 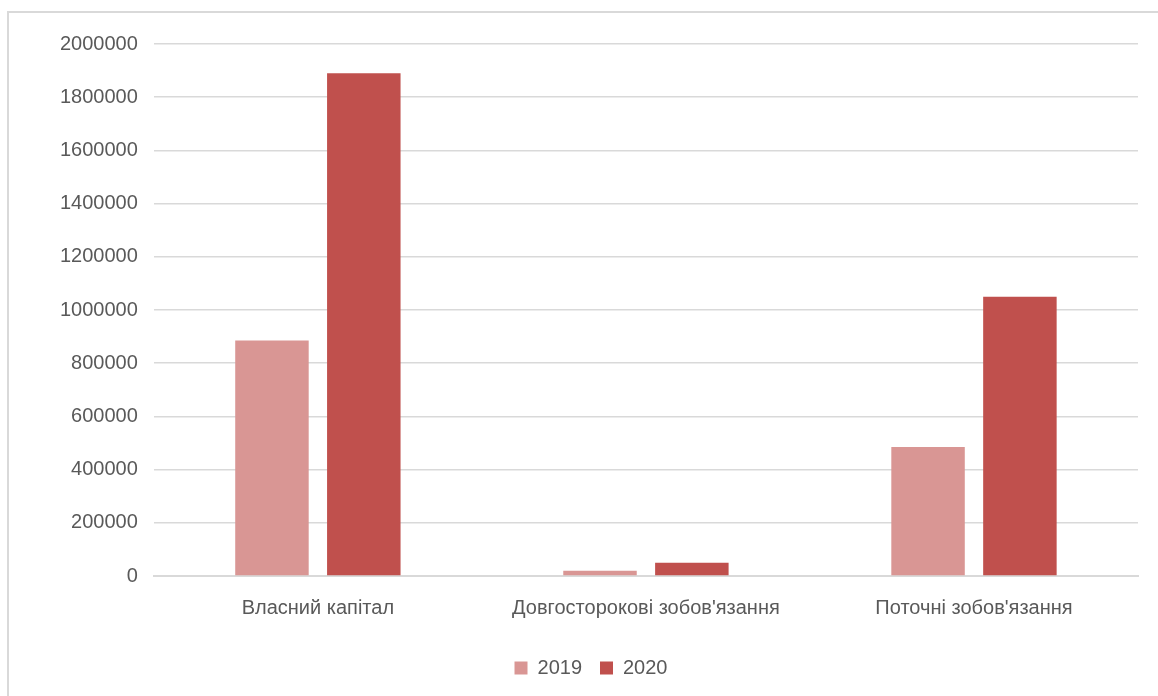 What do you see at coordinates (645, 666) in the screenshot?
I see `legend-label: 2020` at bounding box center [645, 666].